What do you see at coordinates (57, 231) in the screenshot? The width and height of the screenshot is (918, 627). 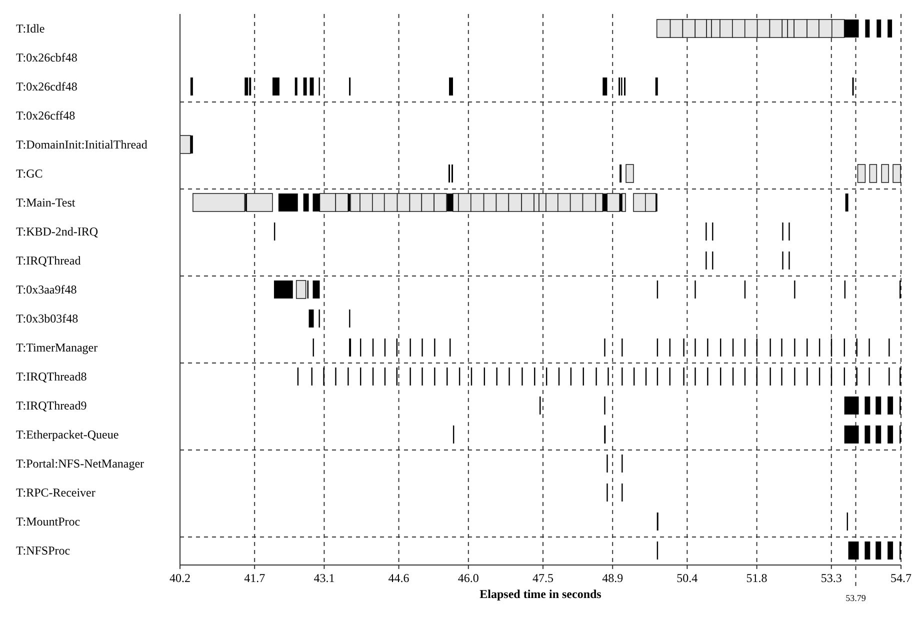 I see `y-tick-label: T:KBD-2nd-IRQ` at bounding box center [57, 231].